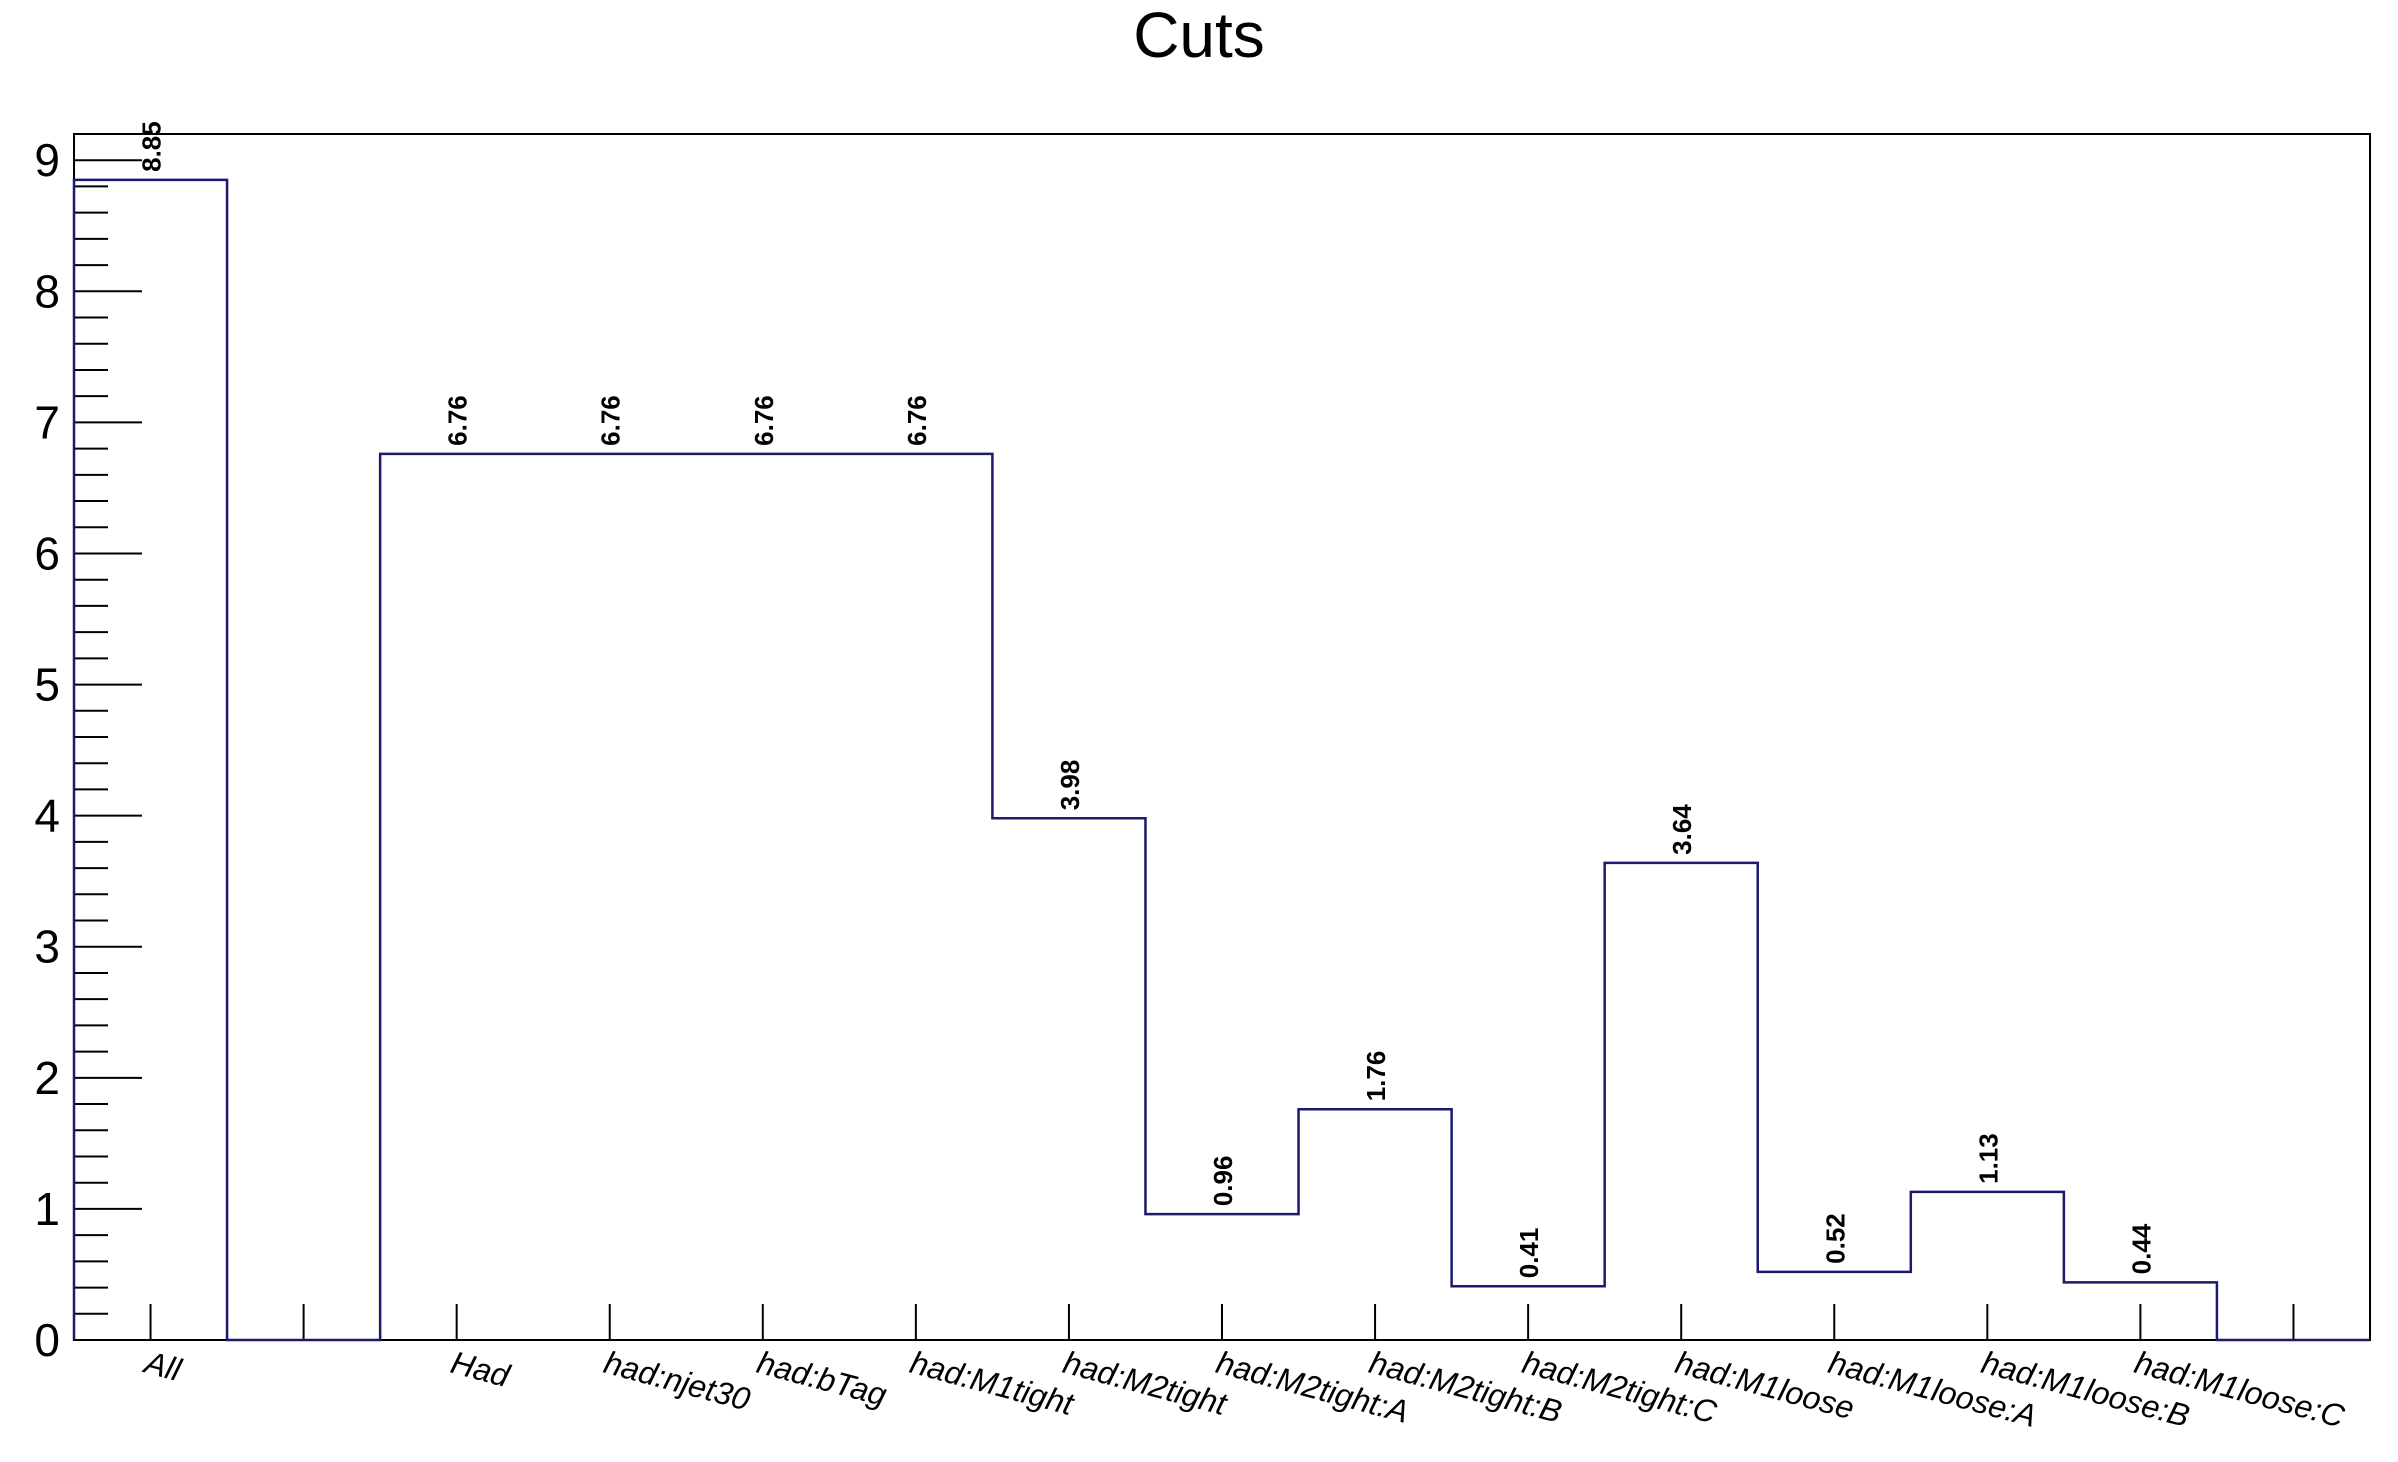  I want to click on y-tick-label: 6, so click(47, 553).